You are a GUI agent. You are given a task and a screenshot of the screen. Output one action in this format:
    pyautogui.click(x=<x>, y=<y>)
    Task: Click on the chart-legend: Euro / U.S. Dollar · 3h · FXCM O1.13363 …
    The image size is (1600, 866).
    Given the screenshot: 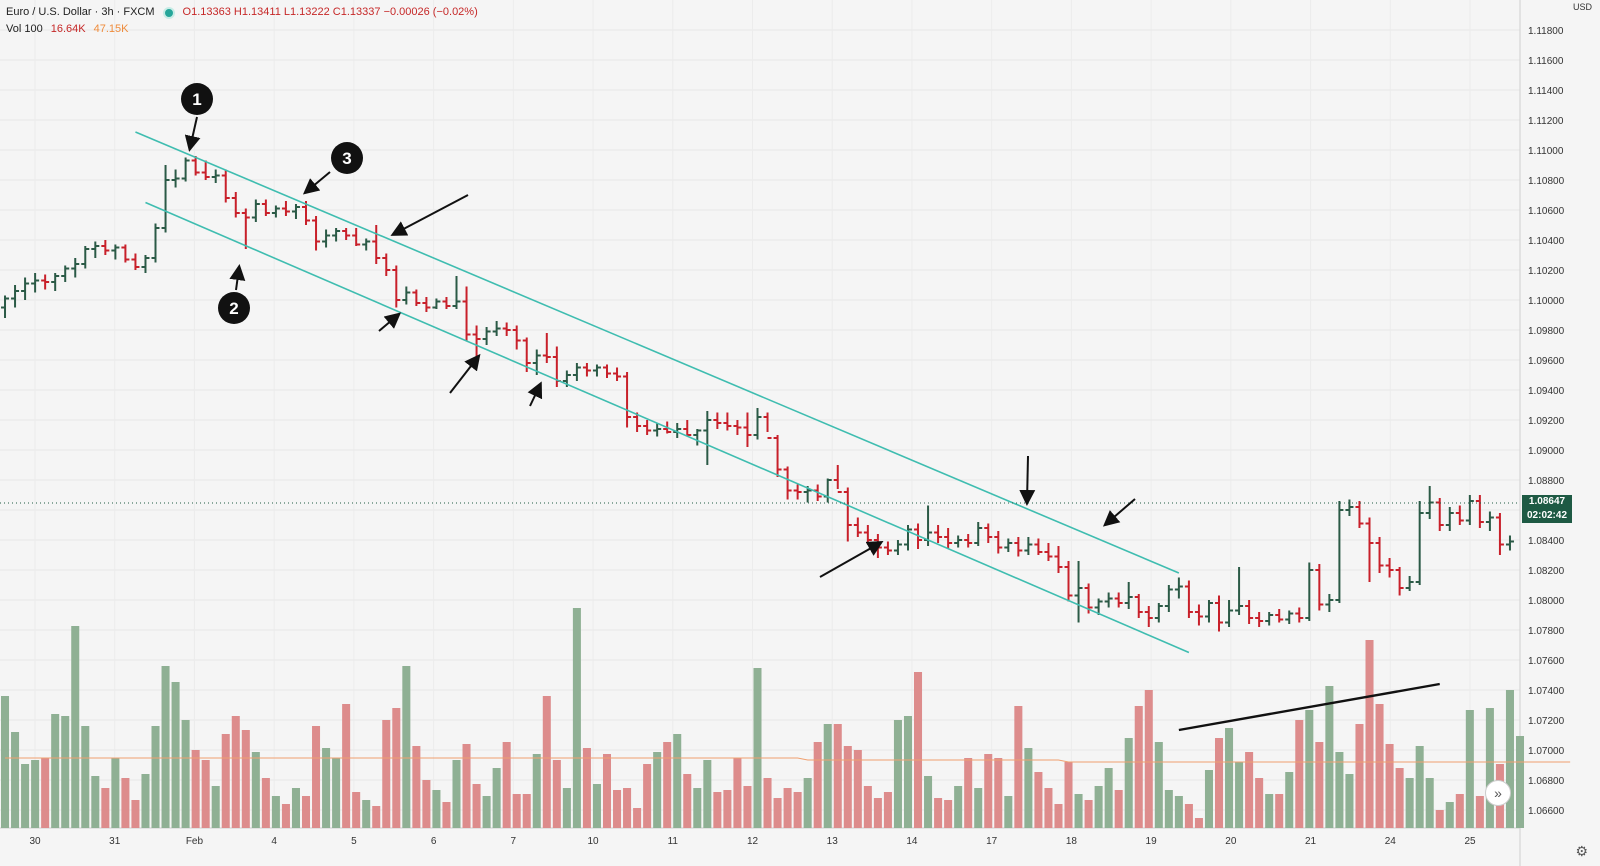 What is the action you would take?
    pyautogui.click(x=242, y=21)
    